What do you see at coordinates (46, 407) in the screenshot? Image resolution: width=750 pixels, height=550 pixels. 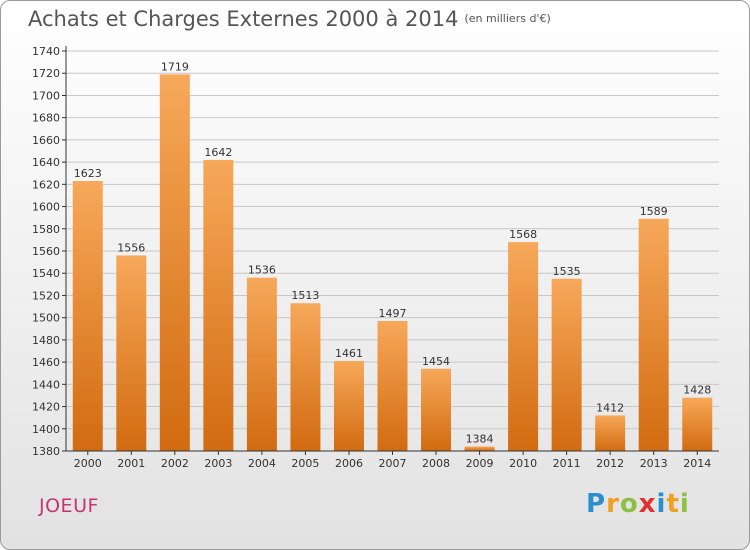 I see `y-tick-label: 1420` at bounding box center [46, 407].